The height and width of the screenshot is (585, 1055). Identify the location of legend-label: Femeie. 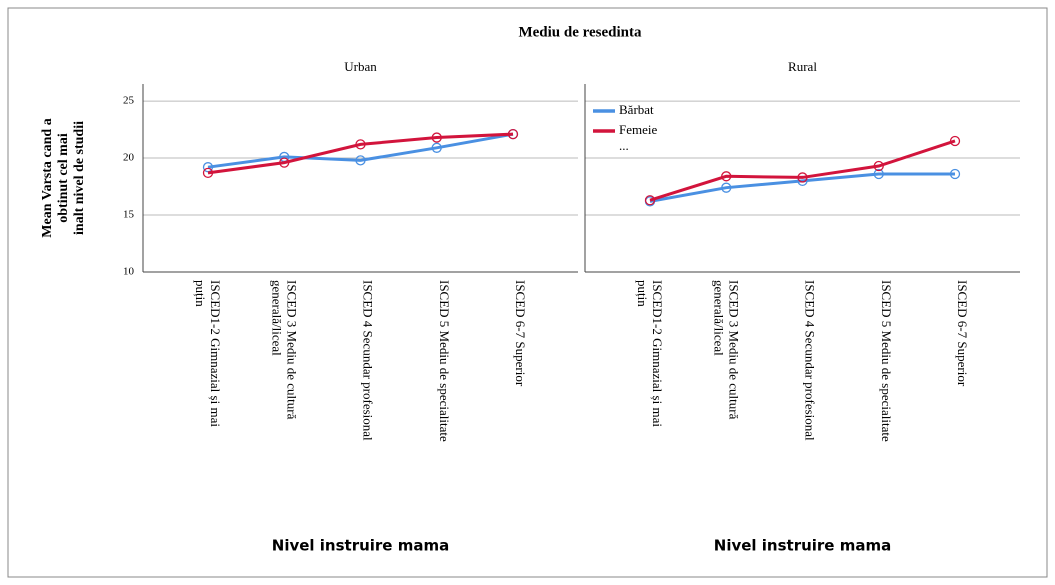
(638, 129).